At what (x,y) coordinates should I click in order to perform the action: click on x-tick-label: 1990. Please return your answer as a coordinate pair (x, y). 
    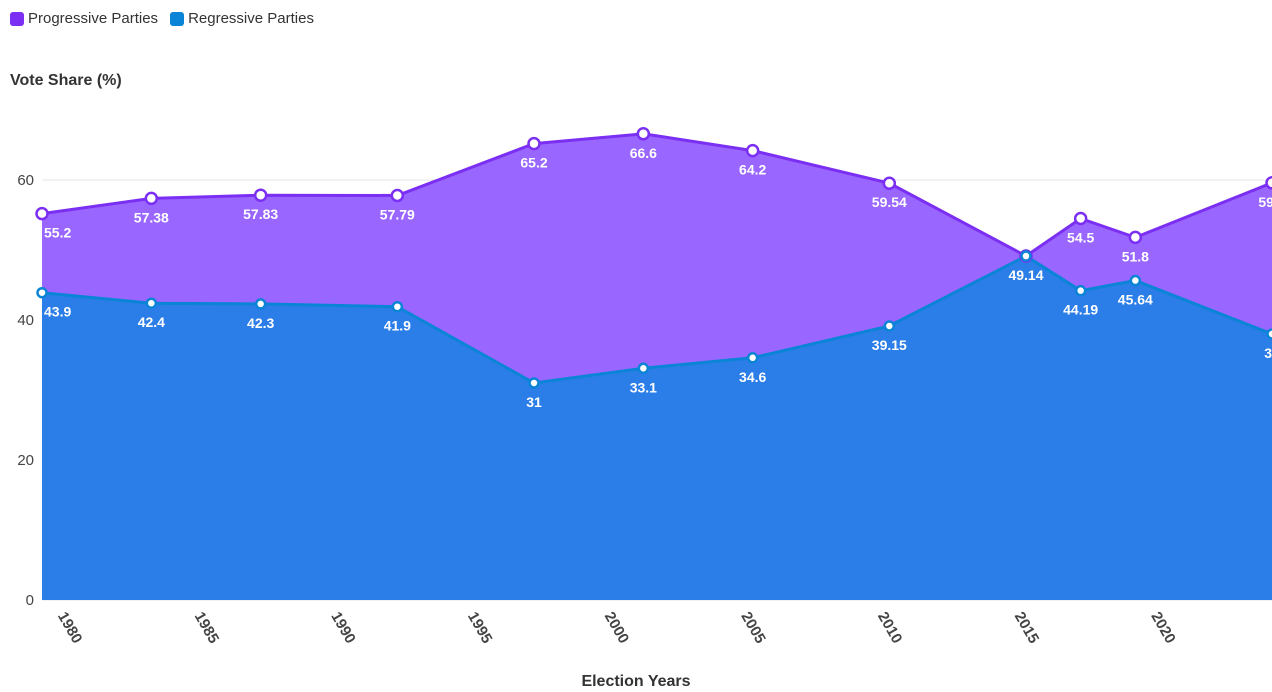
    Looking at the image, I should click on (342, 627).